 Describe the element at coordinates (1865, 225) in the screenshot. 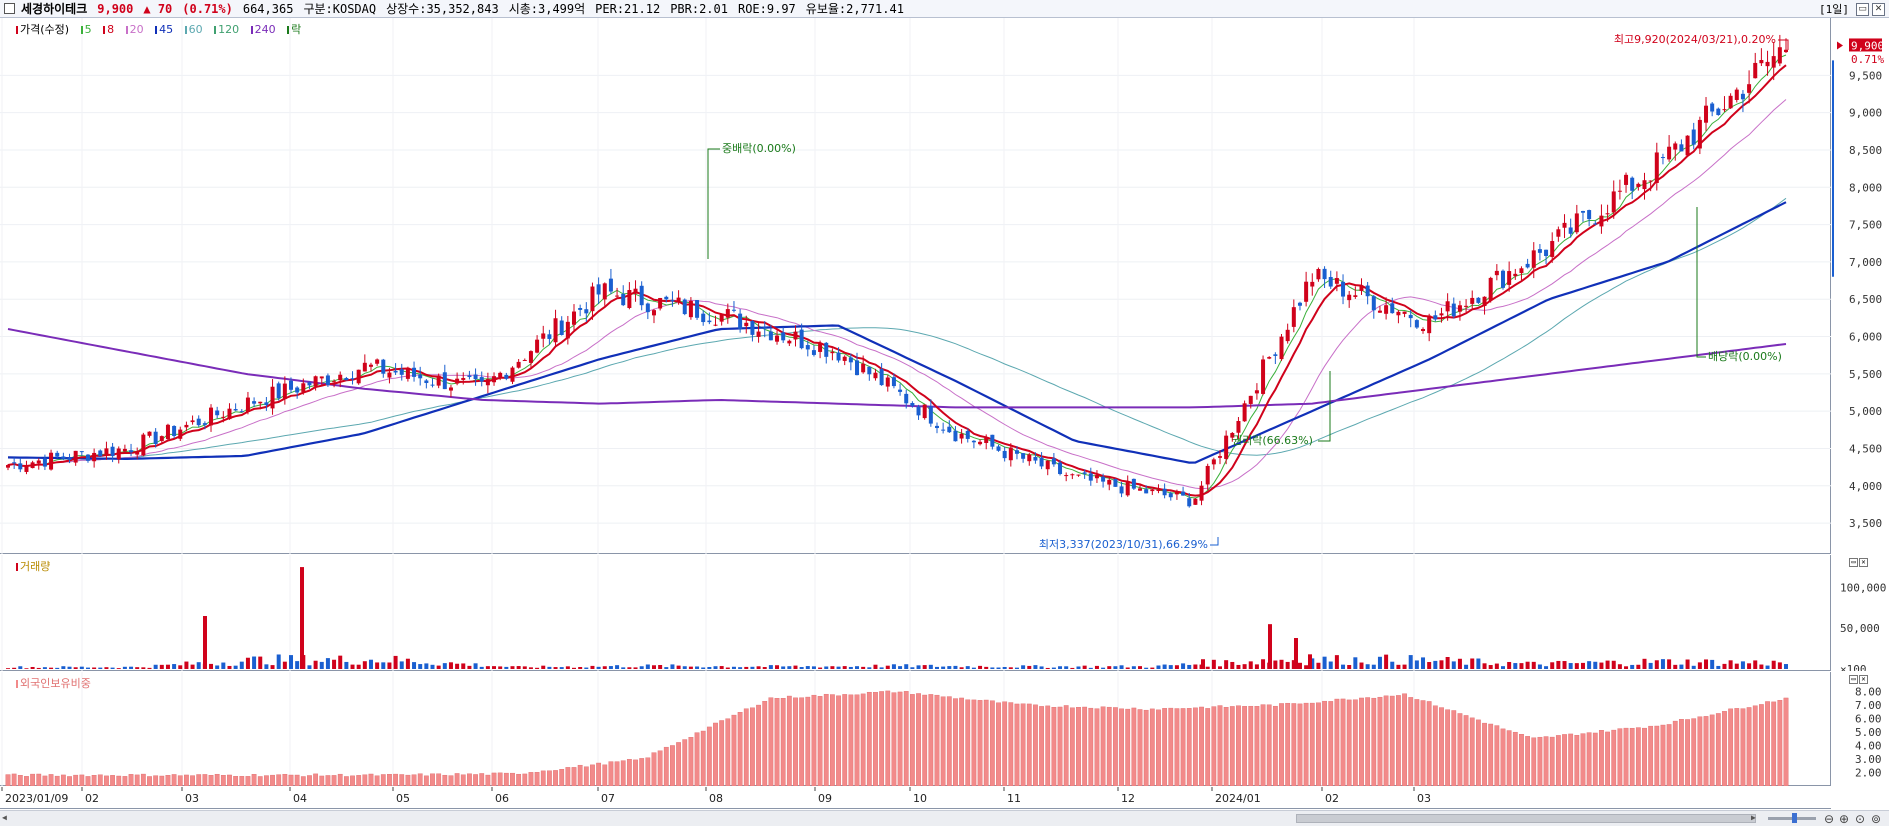

I see `price-axis-label: 7,500` at that location.